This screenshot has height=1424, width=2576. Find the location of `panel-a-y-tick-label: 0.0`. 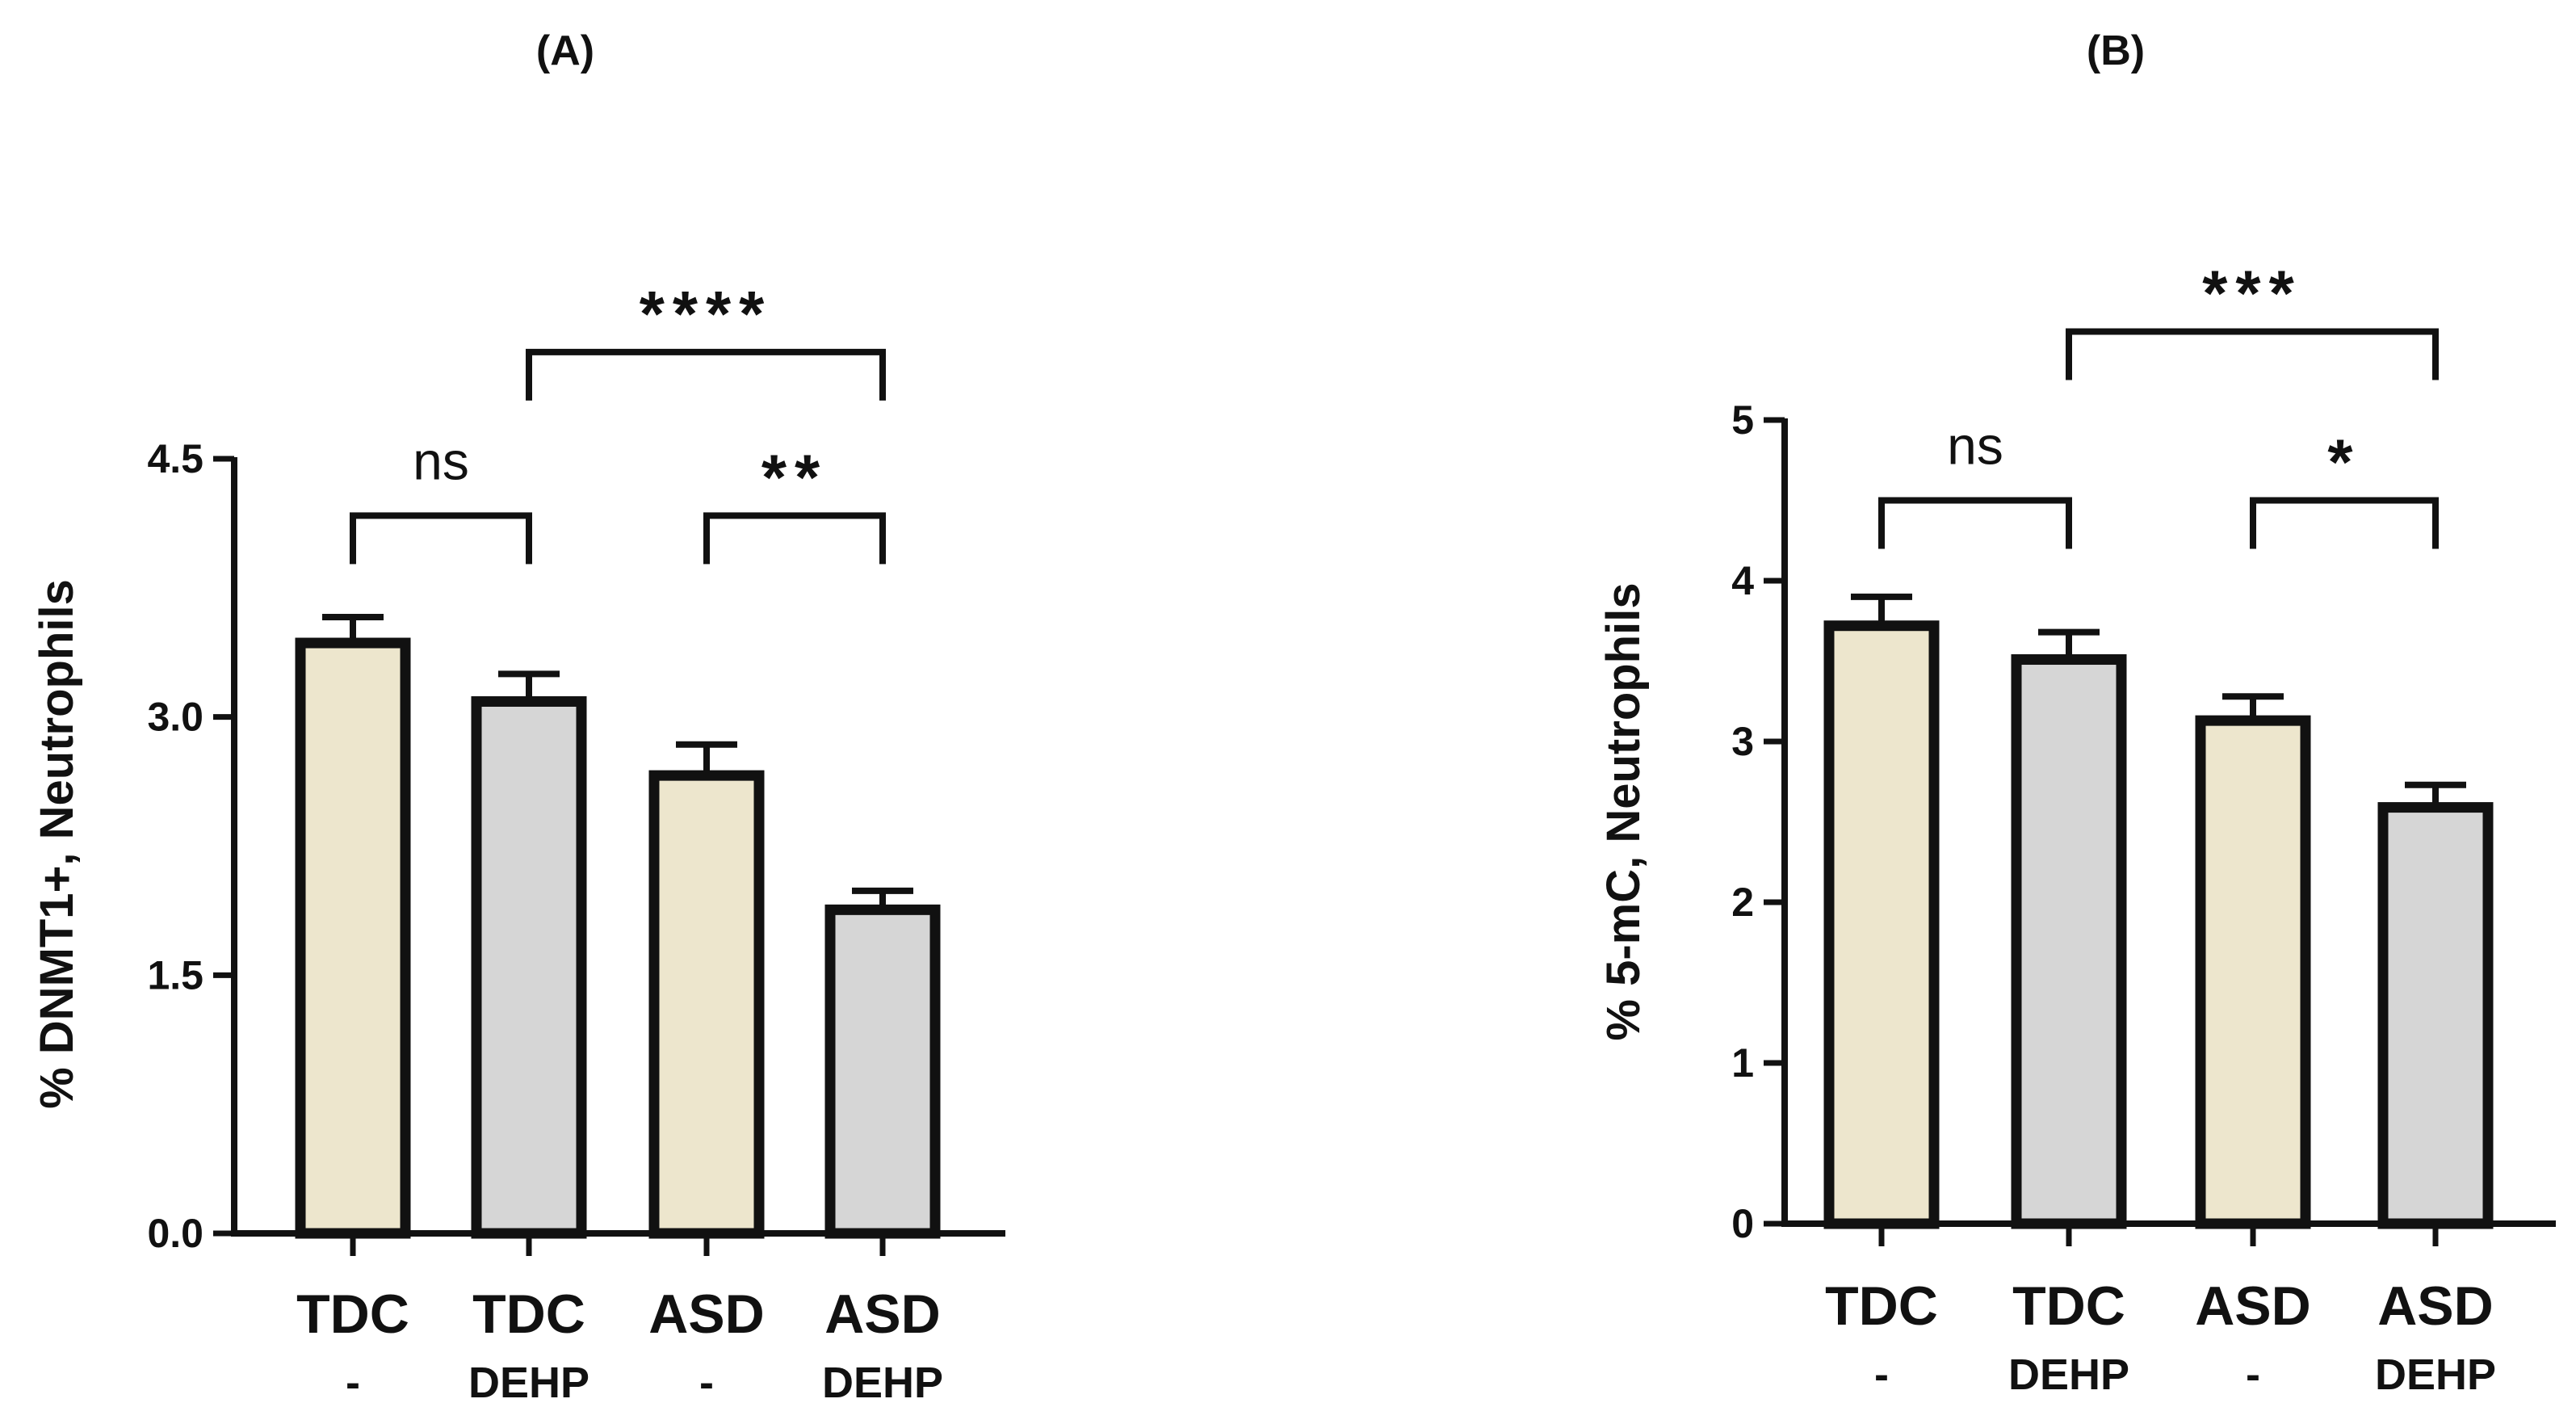

panel-a-y-tick-label: 0.0 is located at coordinates (175, 1233).